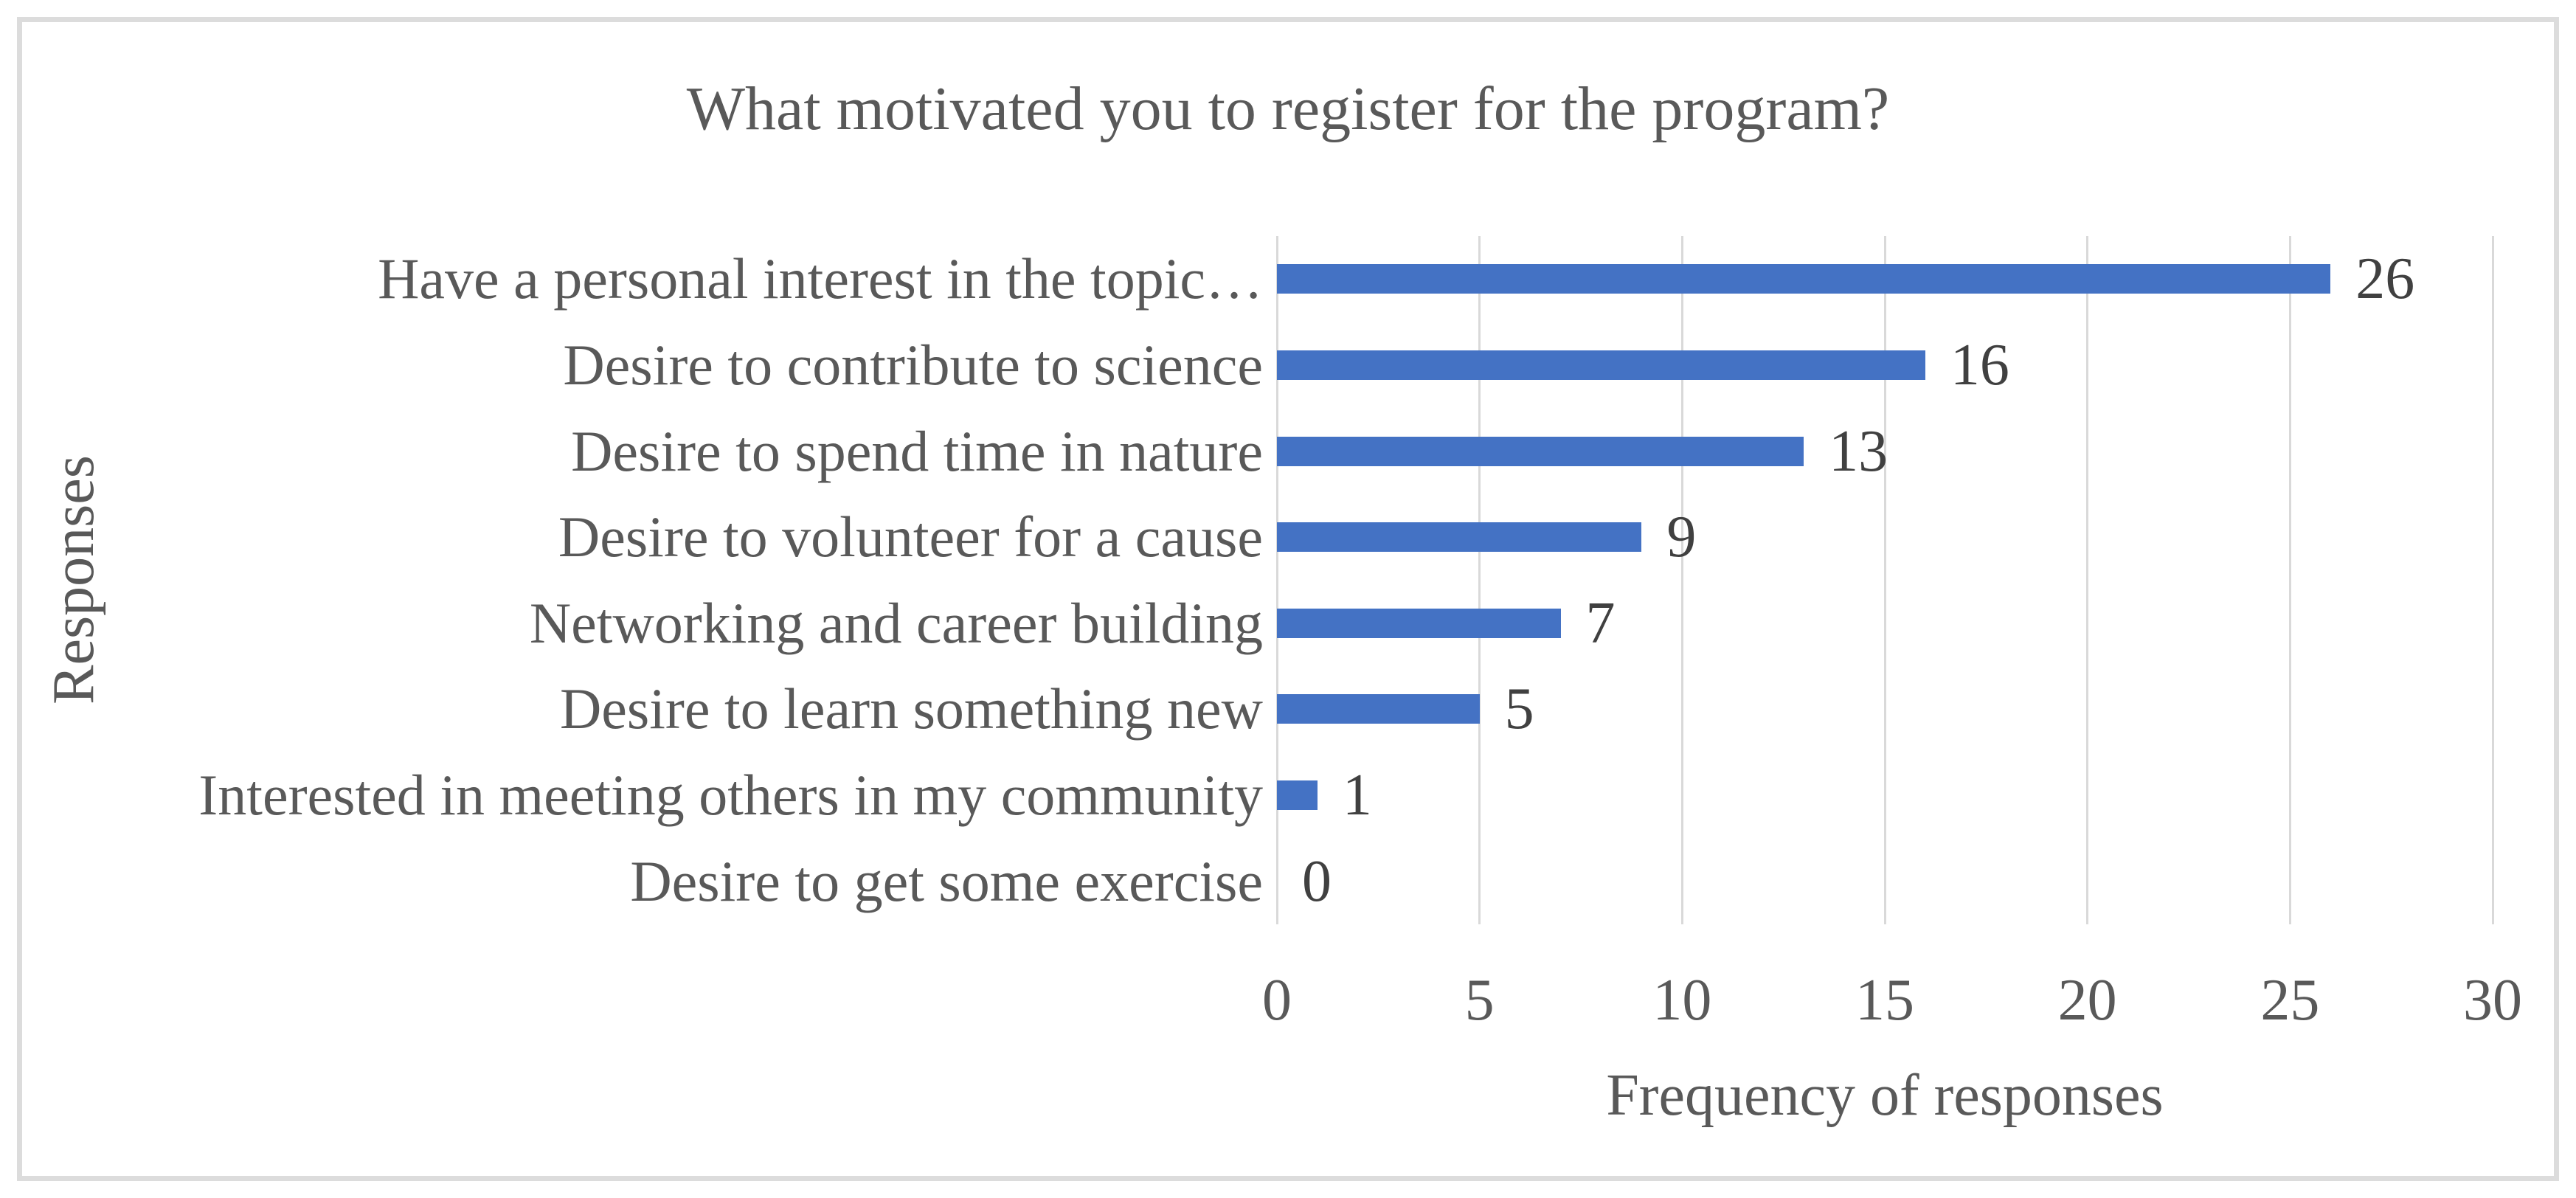 This screenshot has height=1198, width=2576. I want to click on x-tick-label-10: 10, so click(1682, 1000).